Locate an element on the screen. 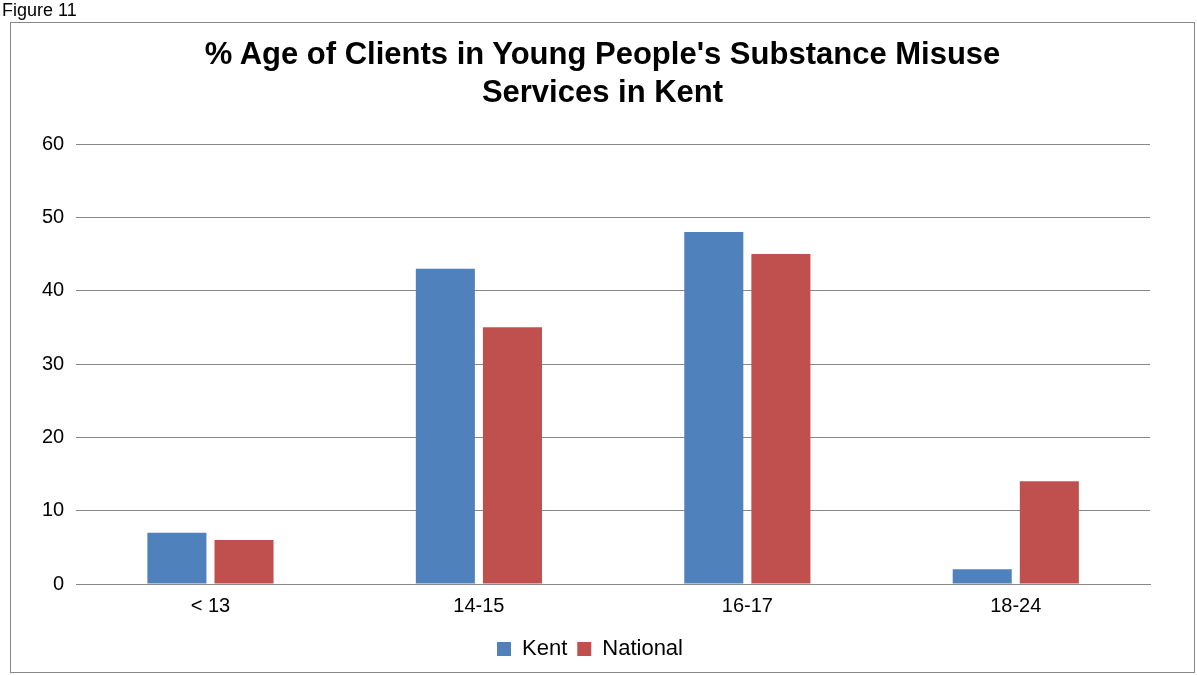 The height and width of the screenshot is (675, 1197). y-tick-label: 60 is located at coordinates (53, 142).